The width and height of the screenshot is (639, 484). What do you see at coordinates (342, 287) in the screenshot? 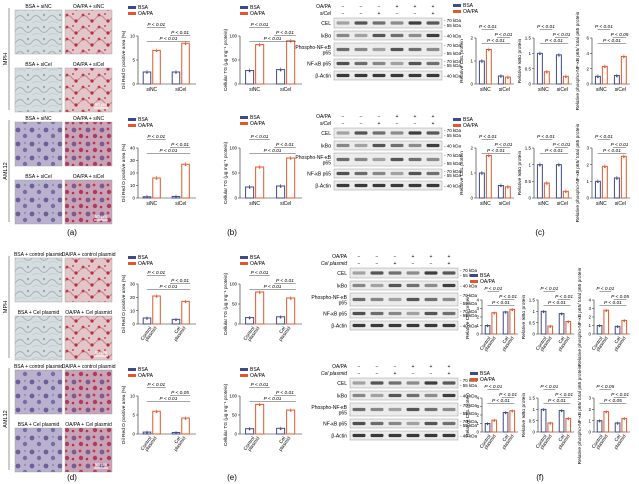
I see `blot-band-label: IκBα` at bounding box center [342, 287].